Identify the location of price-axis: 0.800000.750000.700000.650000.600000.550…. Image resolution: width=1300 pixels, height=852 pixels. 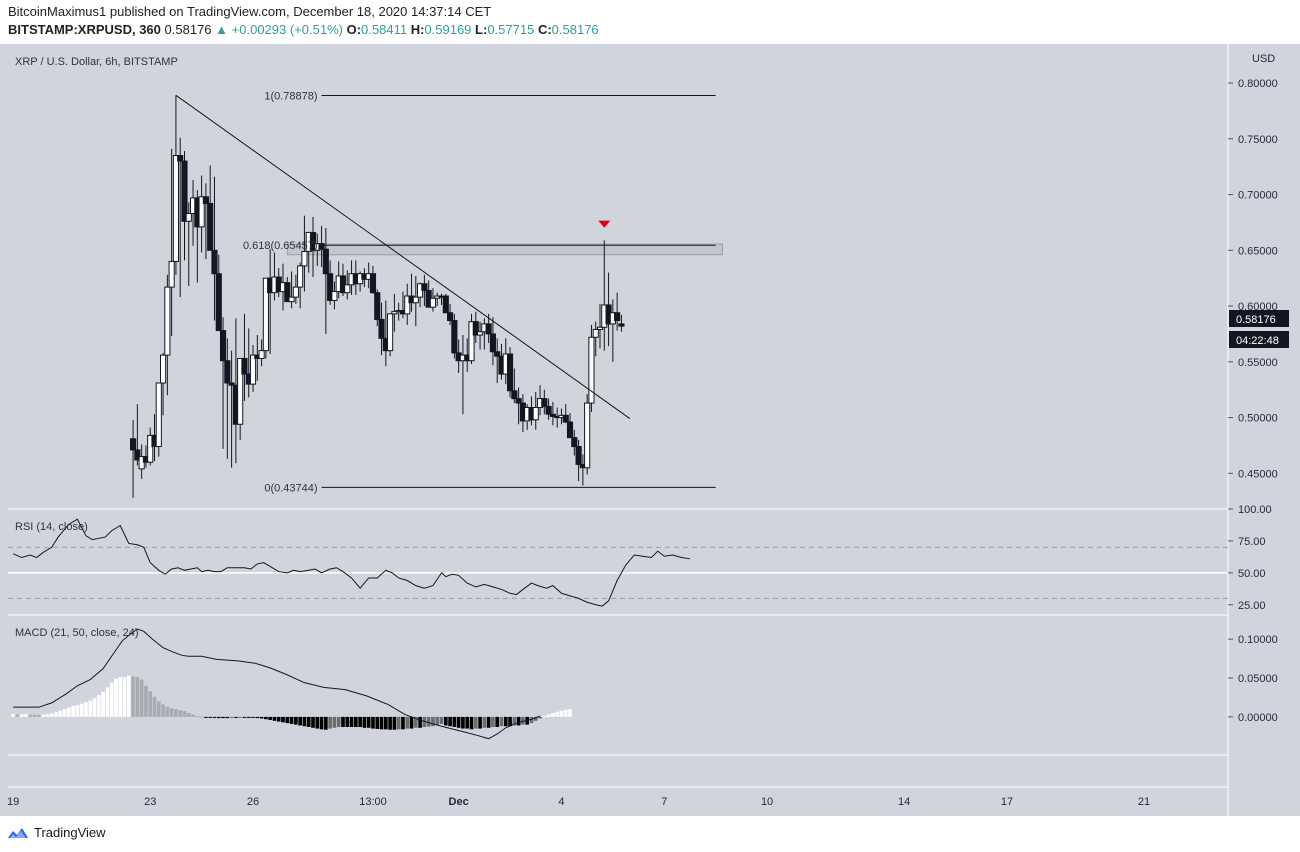
(1253, 279).